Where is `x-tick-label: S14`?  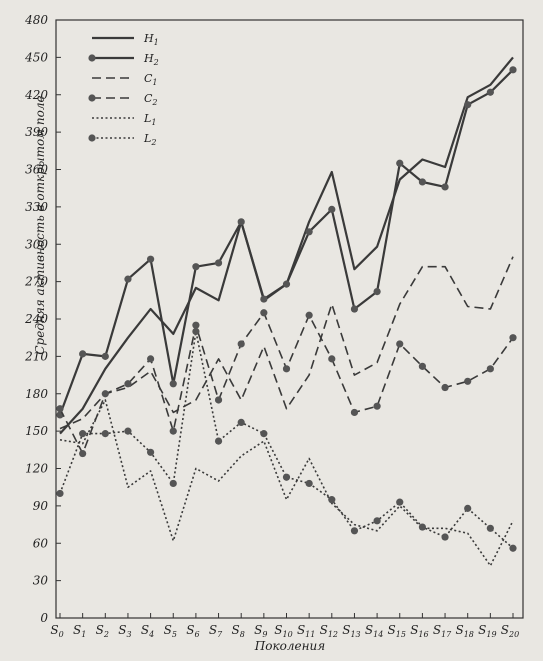 x-tick-label: S14 is located at coordinates (374, 631).